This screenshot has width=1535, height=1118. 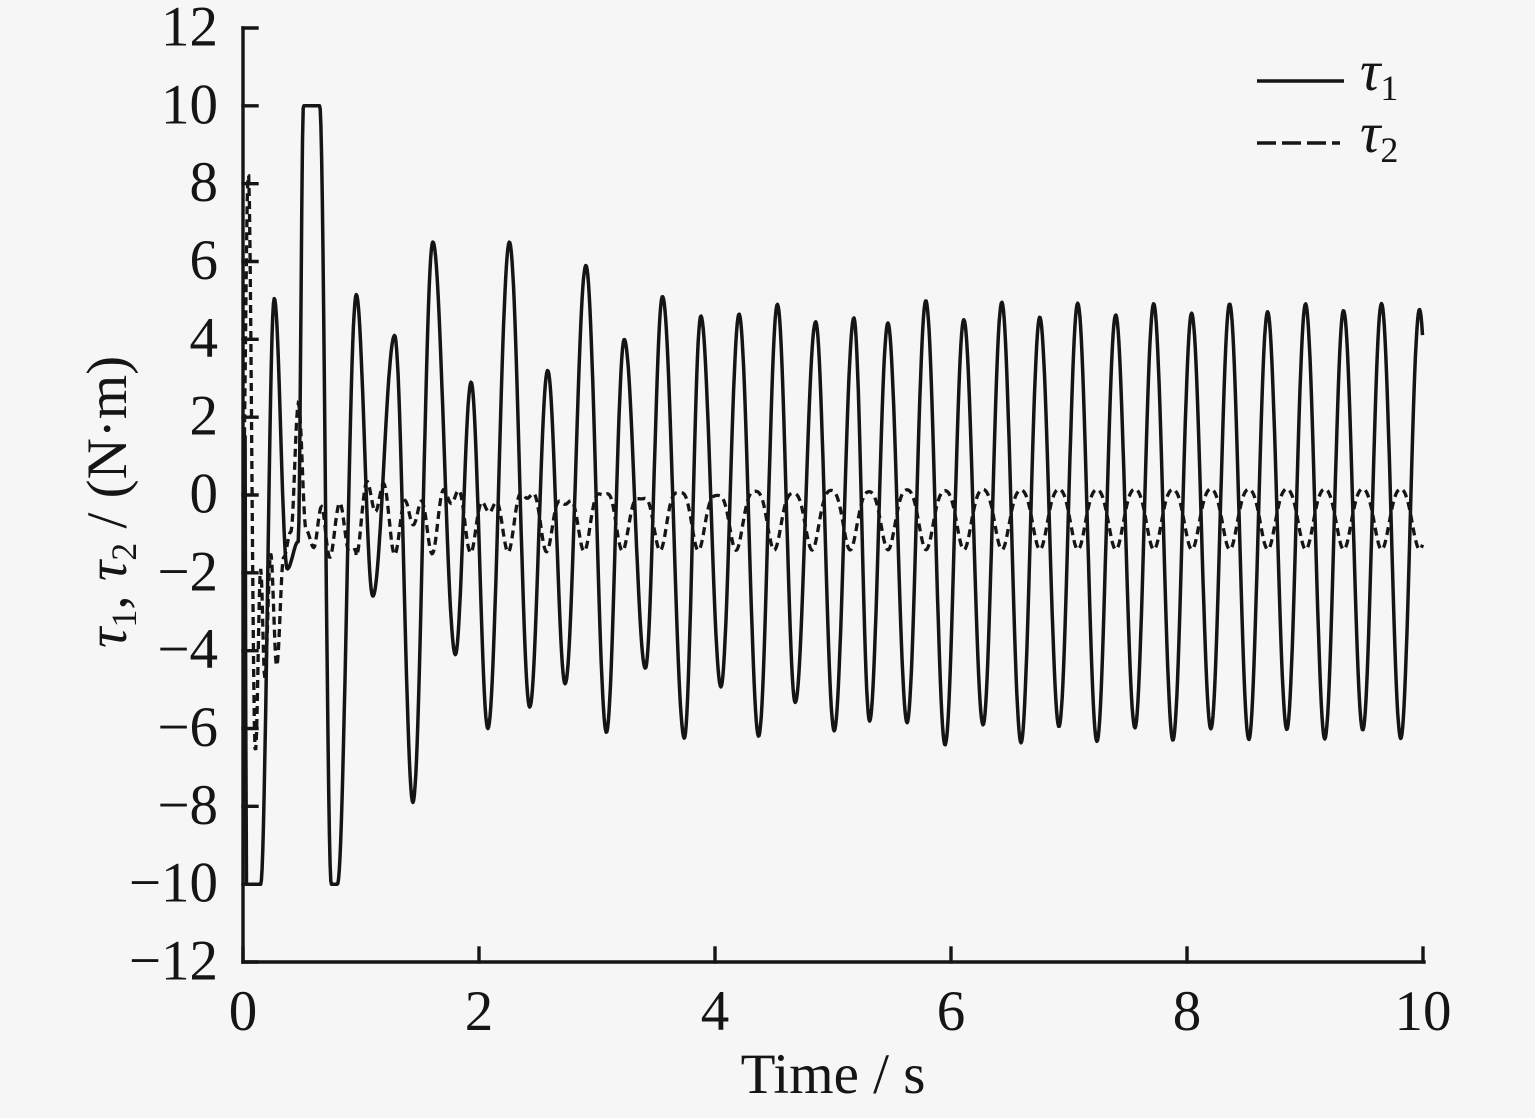 What do you see at coordinates (833, 1074) in the screenshot?
I see `svg-text: Time / s` at bounding box center [833, 1074].